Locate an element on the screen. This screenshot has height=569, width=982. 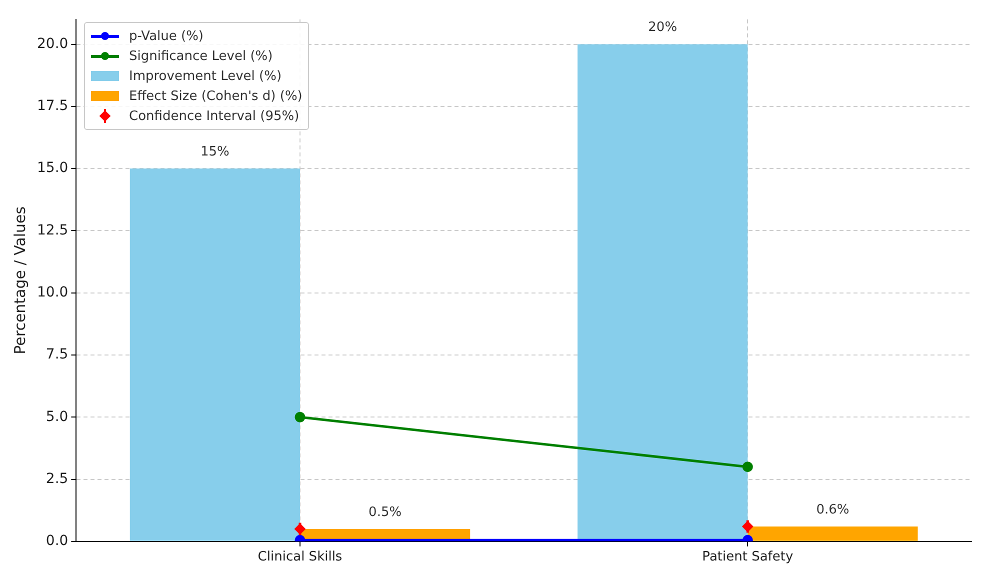
x-tick-label: Clinical Skills is located at coordinates (300, 557).